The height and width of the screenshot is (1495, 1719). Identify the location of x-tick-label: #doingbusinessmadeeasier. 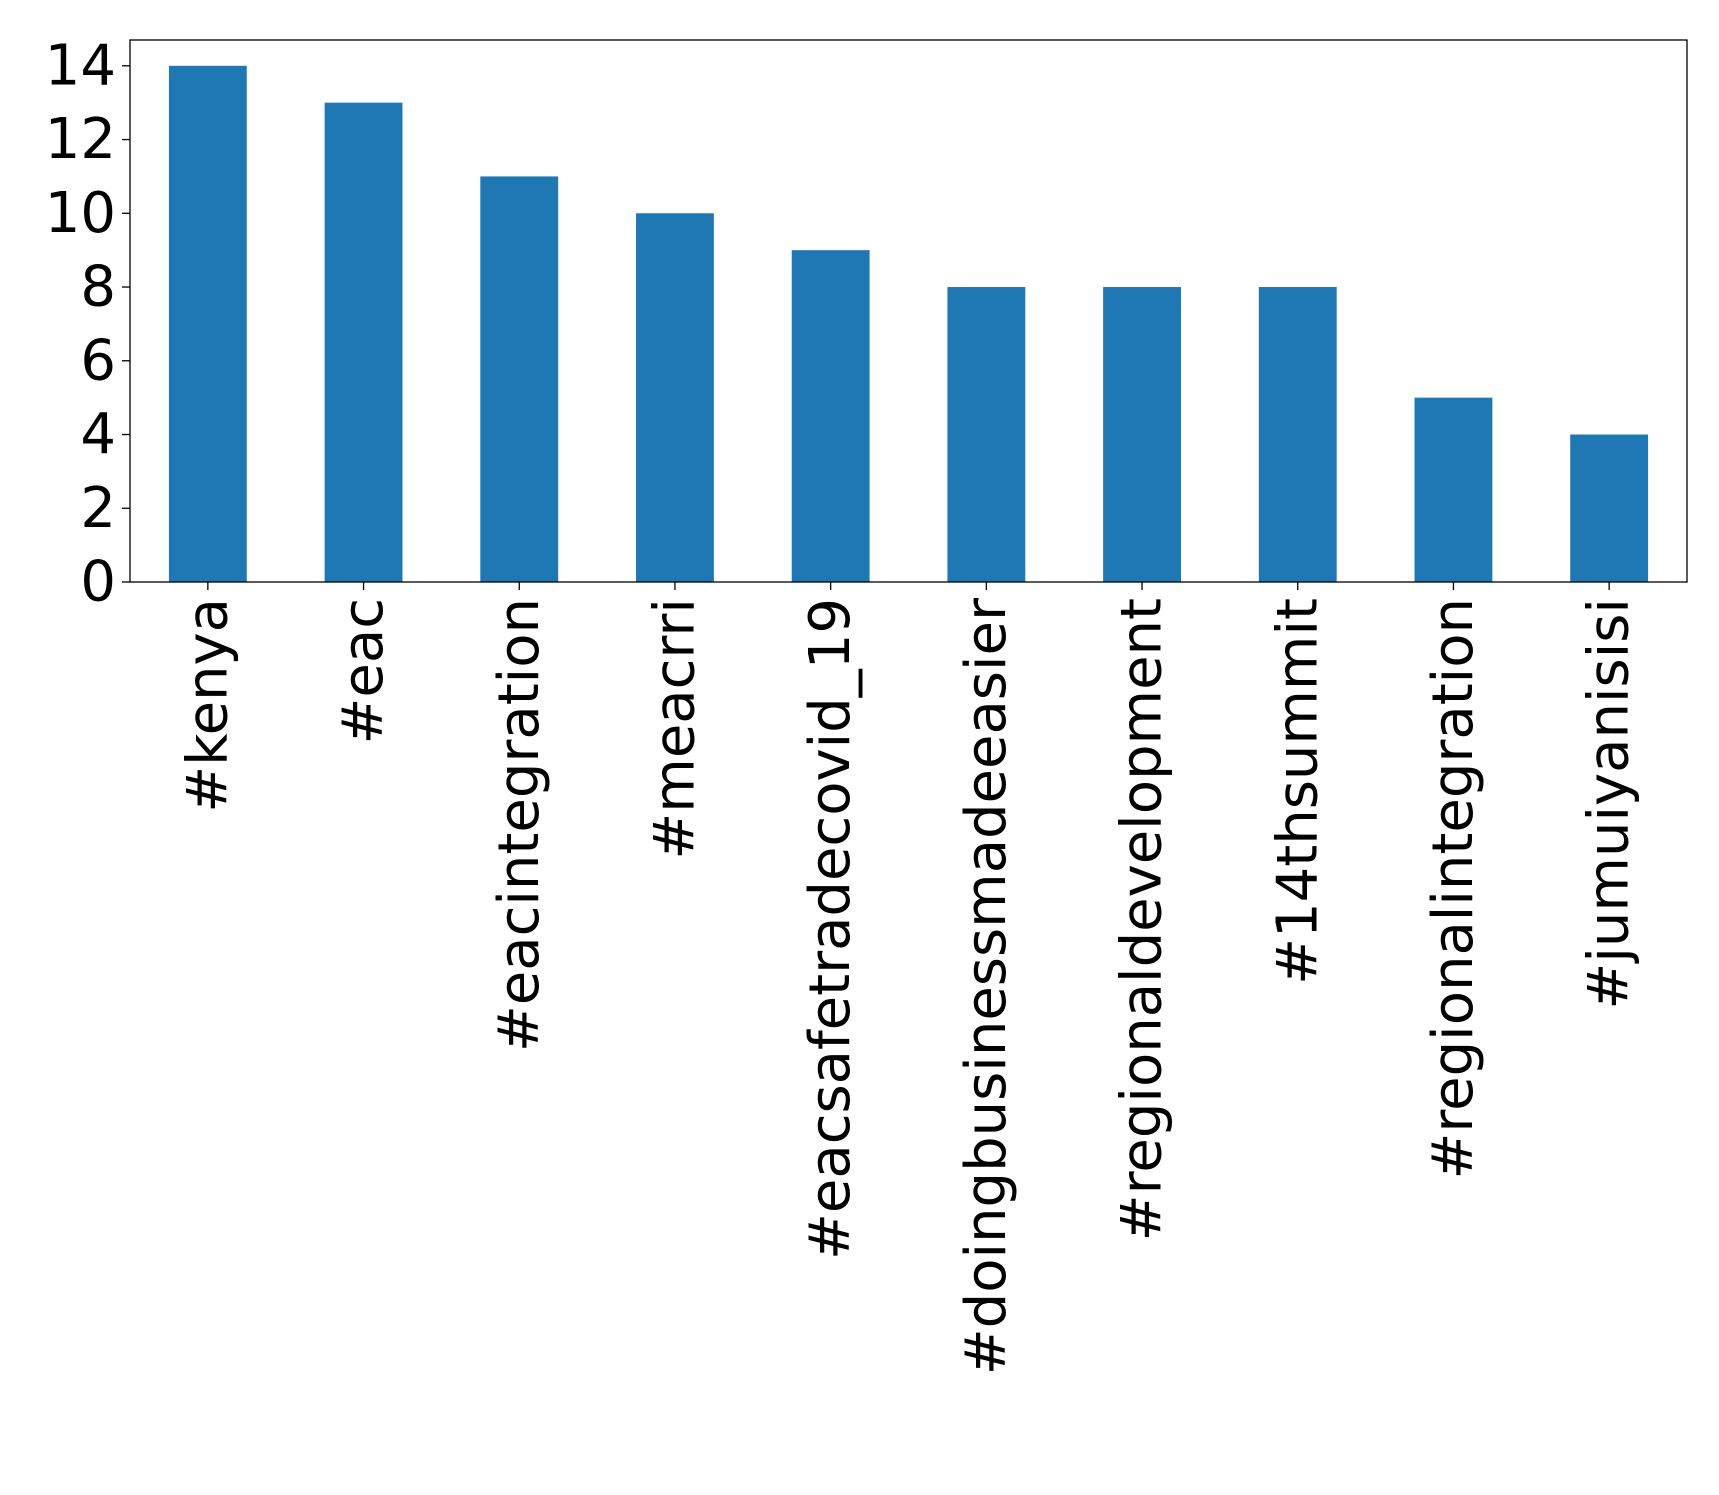
(986, 986).